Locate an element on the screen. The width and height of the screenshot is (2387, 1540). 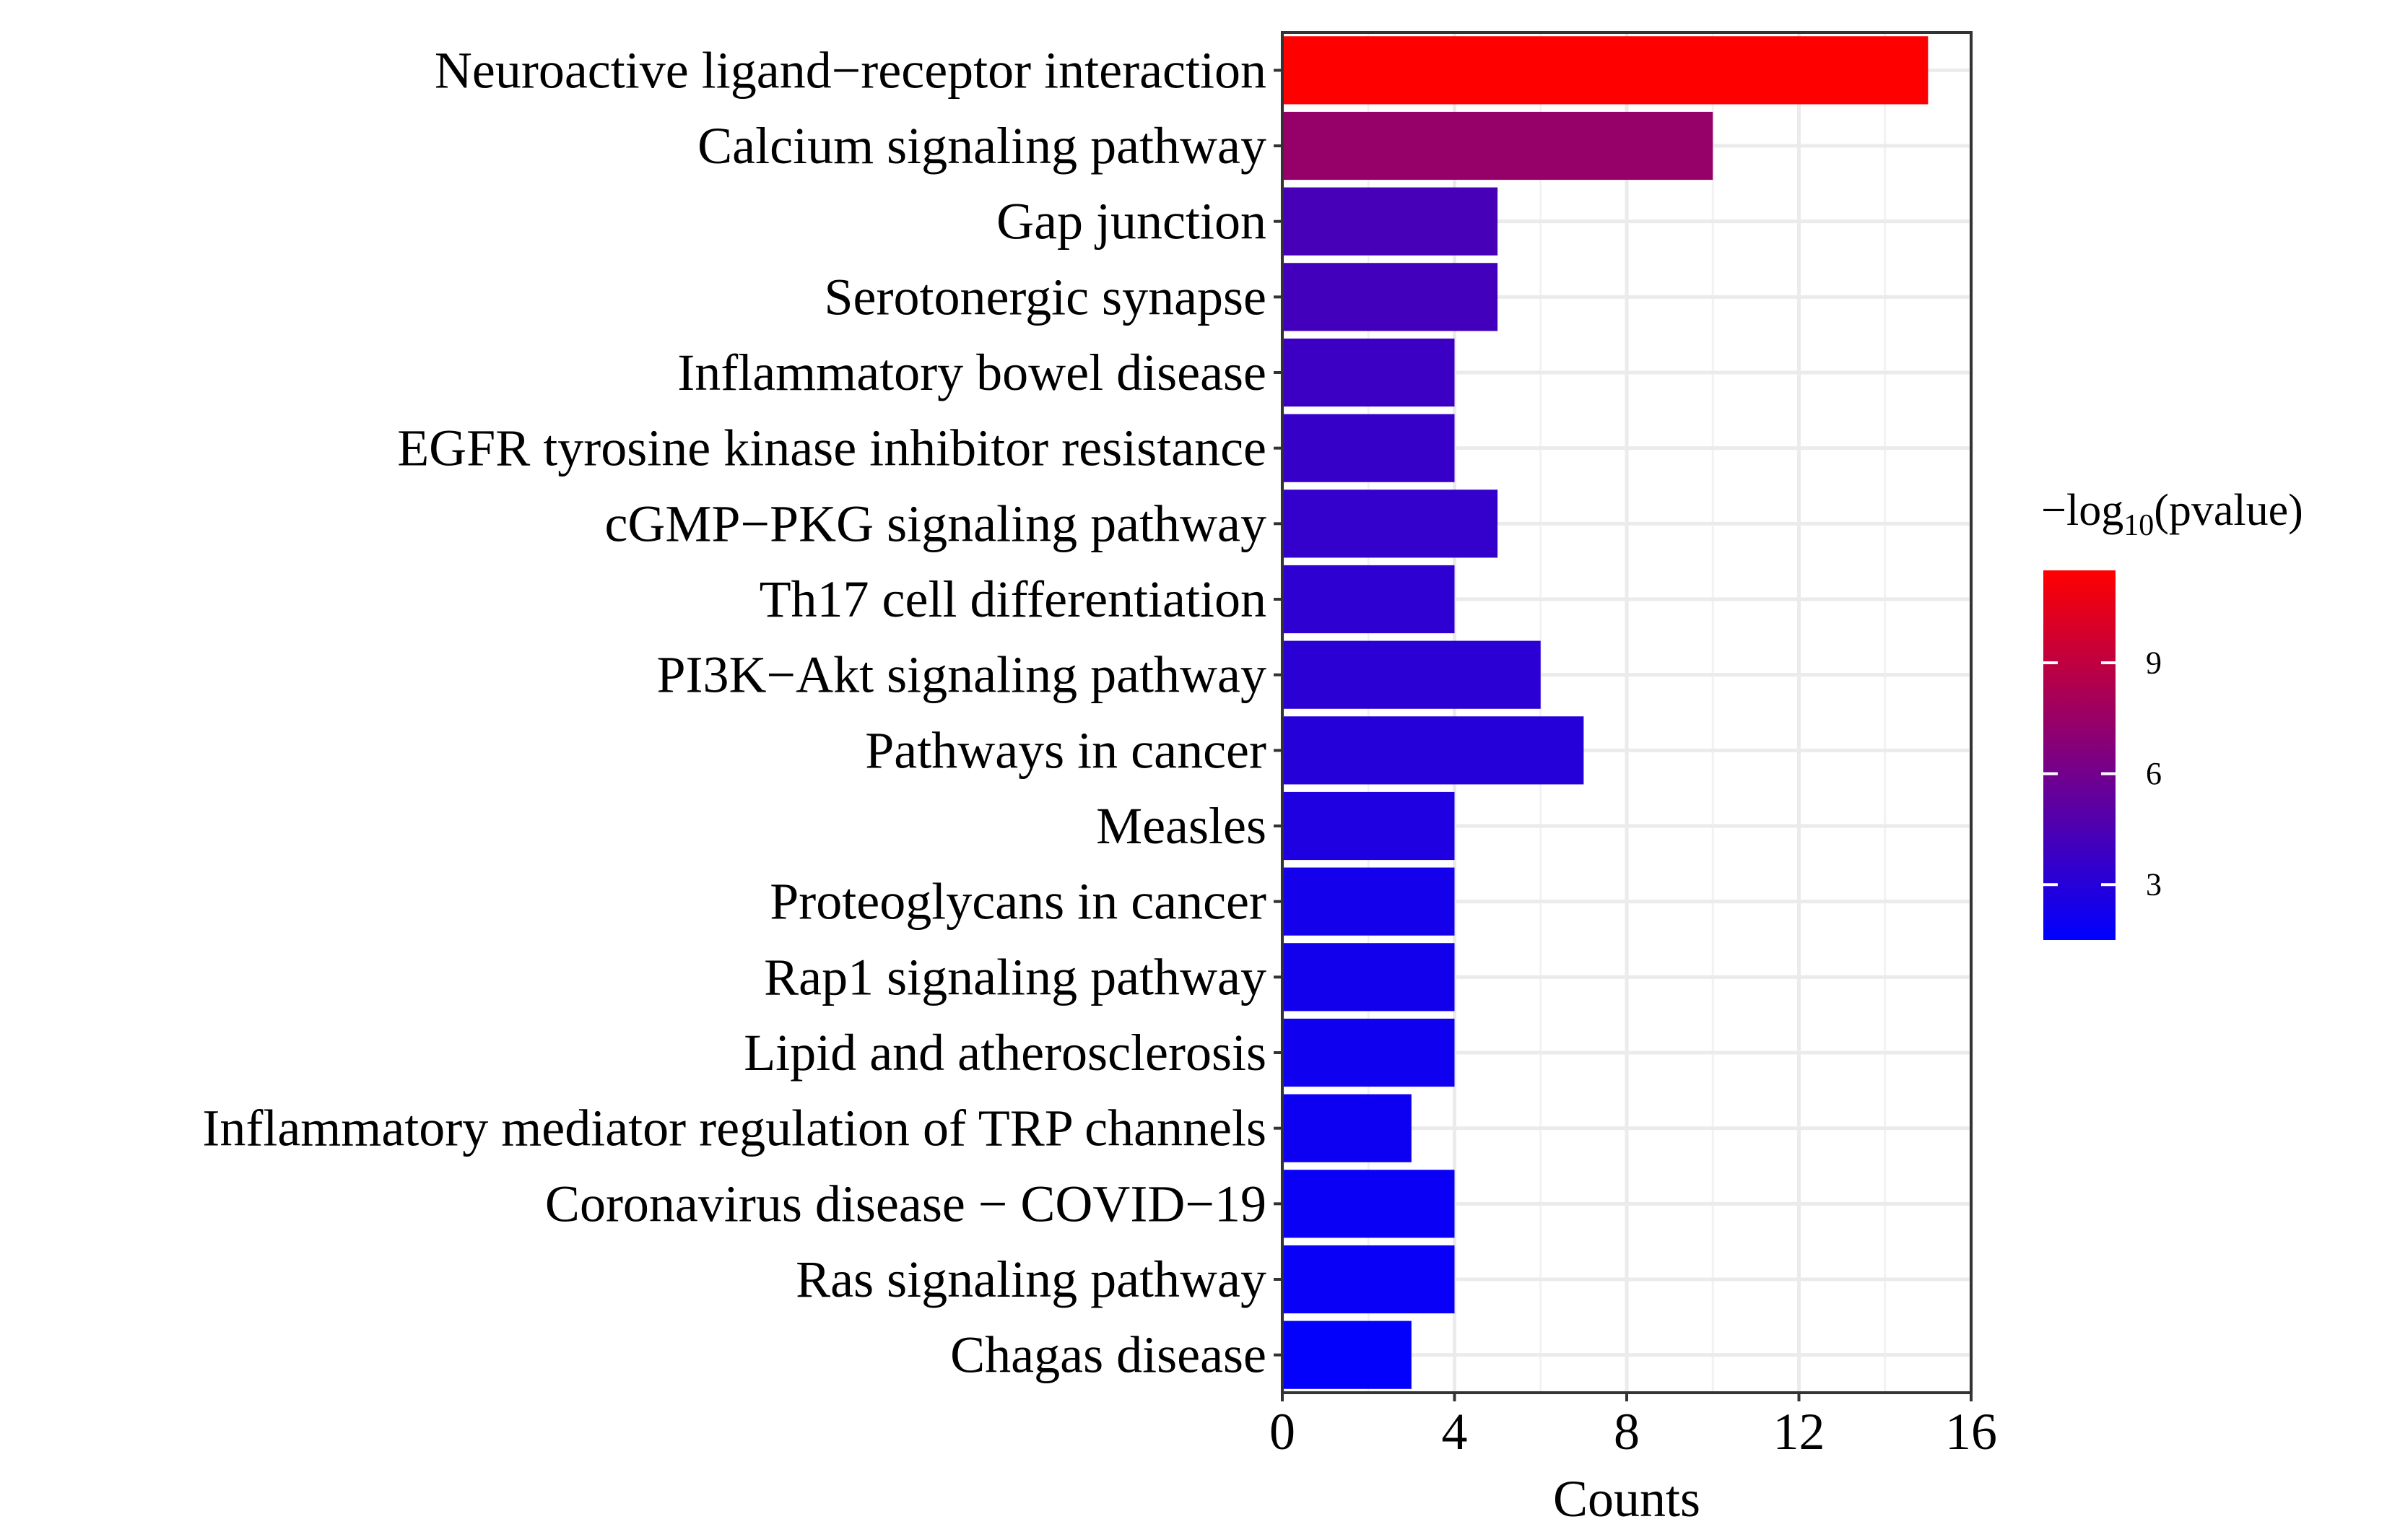
category-label: Chagas disease is located at coordinates (1108, 1355).